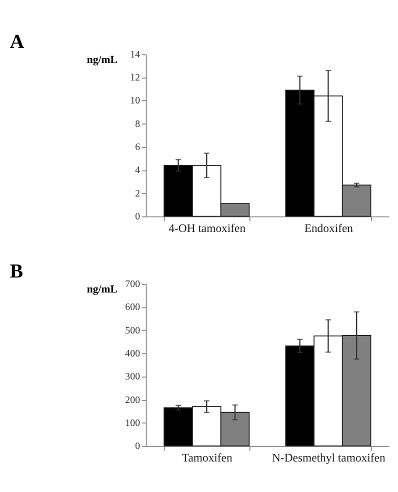 The image size is (398, 492). What do you see at coordinates (135, 101) in the screenshot?
I see `y-tick-label: 10` at bounding box center [135, 101].